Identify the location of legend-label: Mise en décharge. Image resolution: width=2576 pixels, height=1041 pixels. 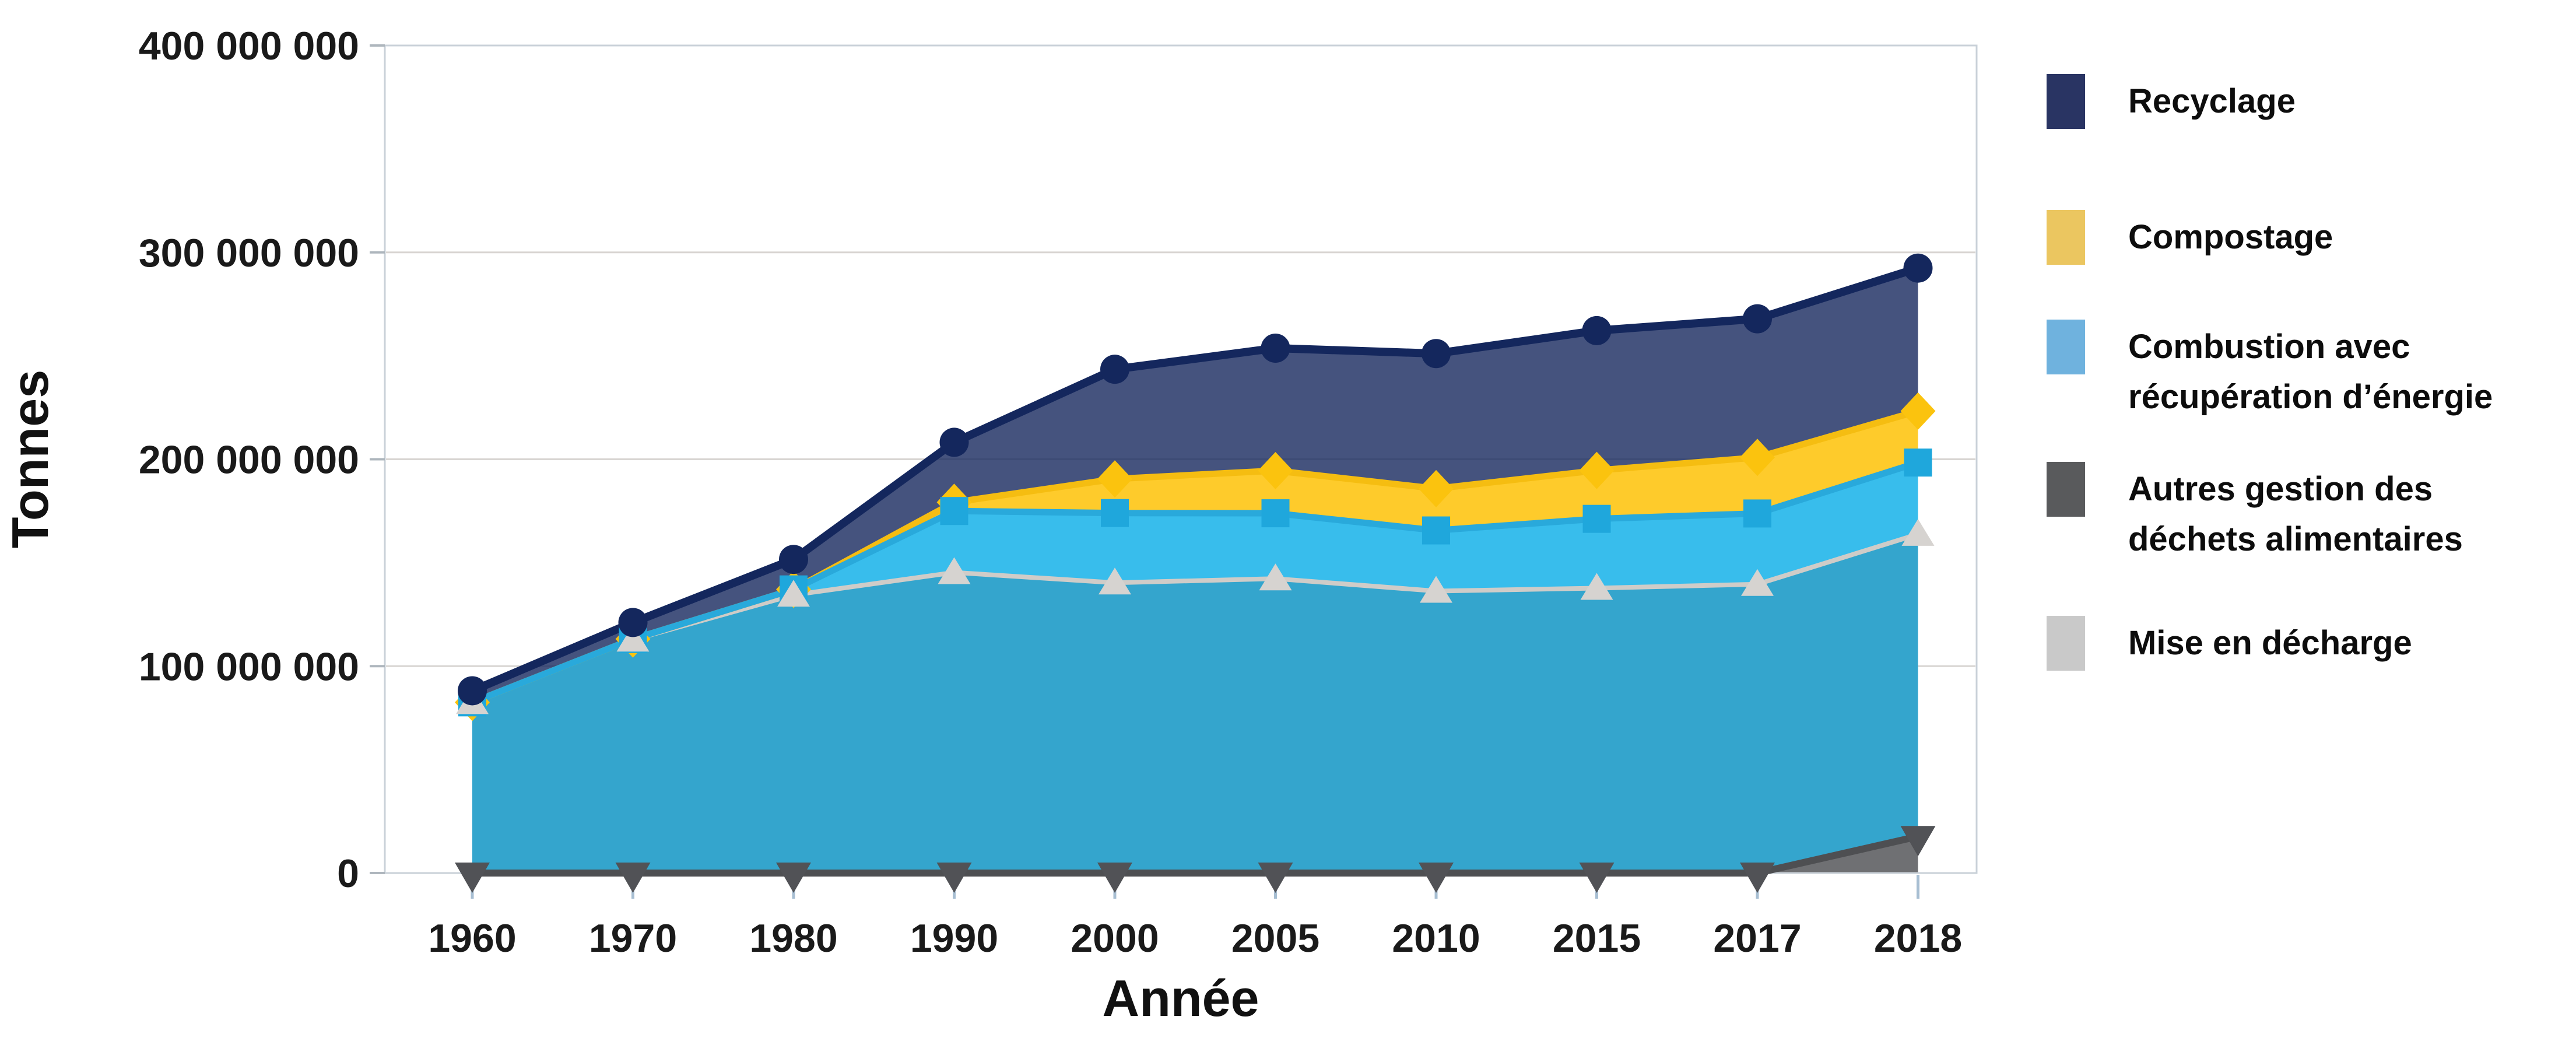
(2270, 643).